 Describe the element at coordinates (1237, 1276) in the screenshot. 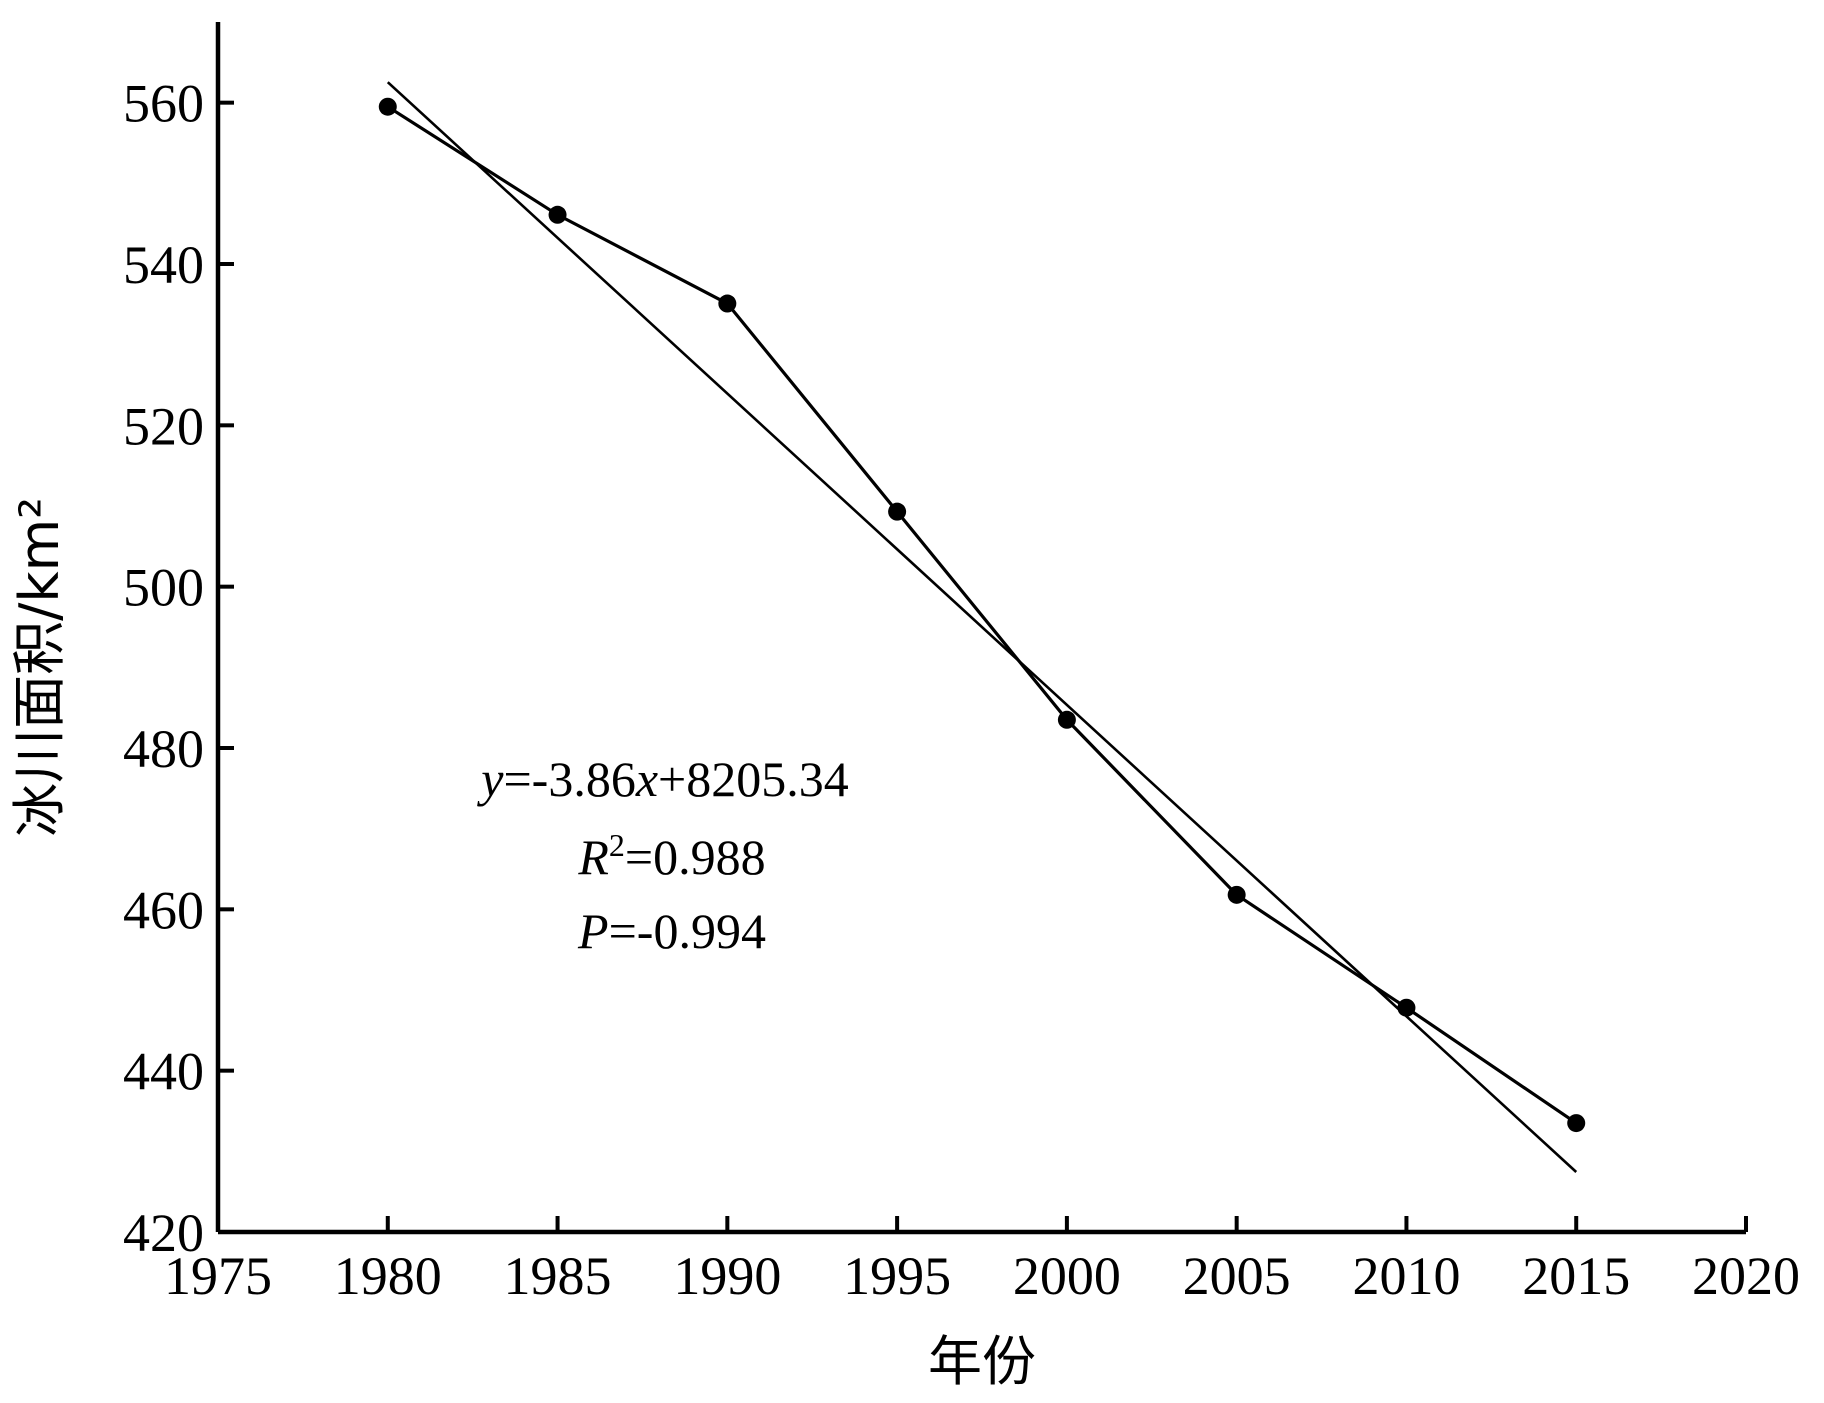

I see `x-tick-label: 2005` at that location.